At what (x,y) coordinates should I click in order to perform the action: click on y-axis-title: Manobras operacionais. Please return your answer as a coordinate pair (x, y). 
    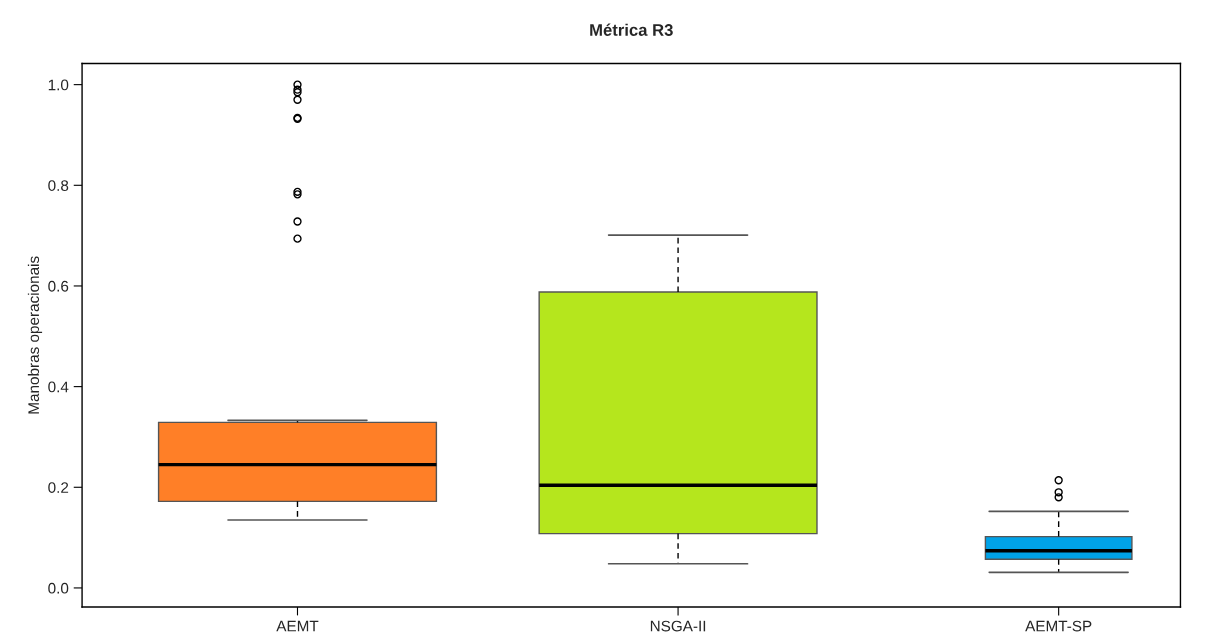
    Looking at the image, I should click on (35, 335).